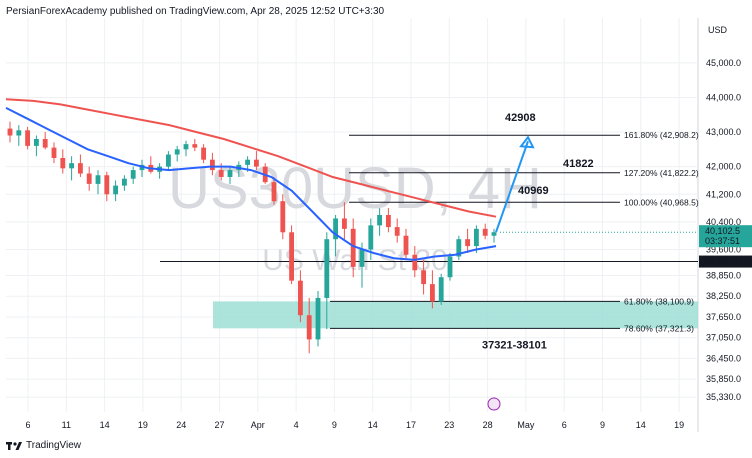 This screenshot has width=752, height=458. What do you see at coordinates (723, 194) in the screenshot?
I see `y-tick-label: 41,200.0` at bounding box center [723, 194].